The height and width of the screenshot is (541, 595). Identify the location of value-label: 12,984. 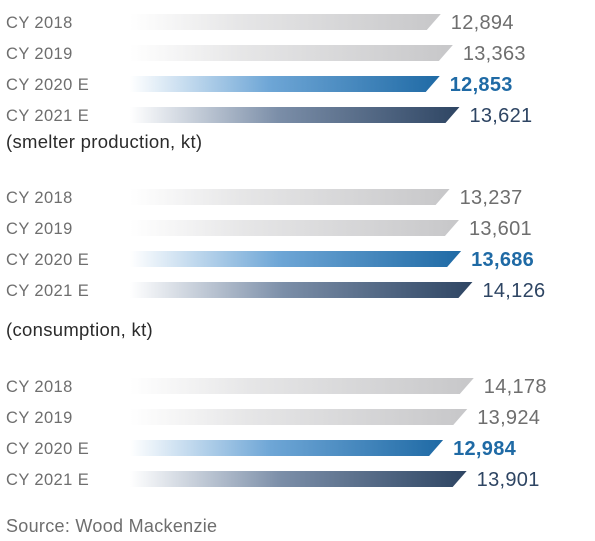
(485, 449).